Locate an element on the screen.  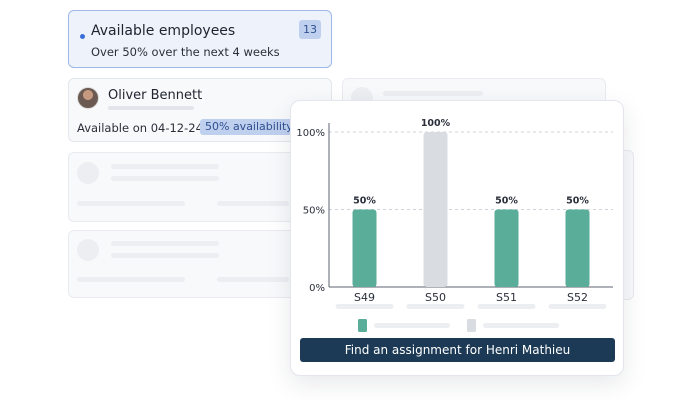
y-tick-label: 0% is located at coordinates (317, 288).